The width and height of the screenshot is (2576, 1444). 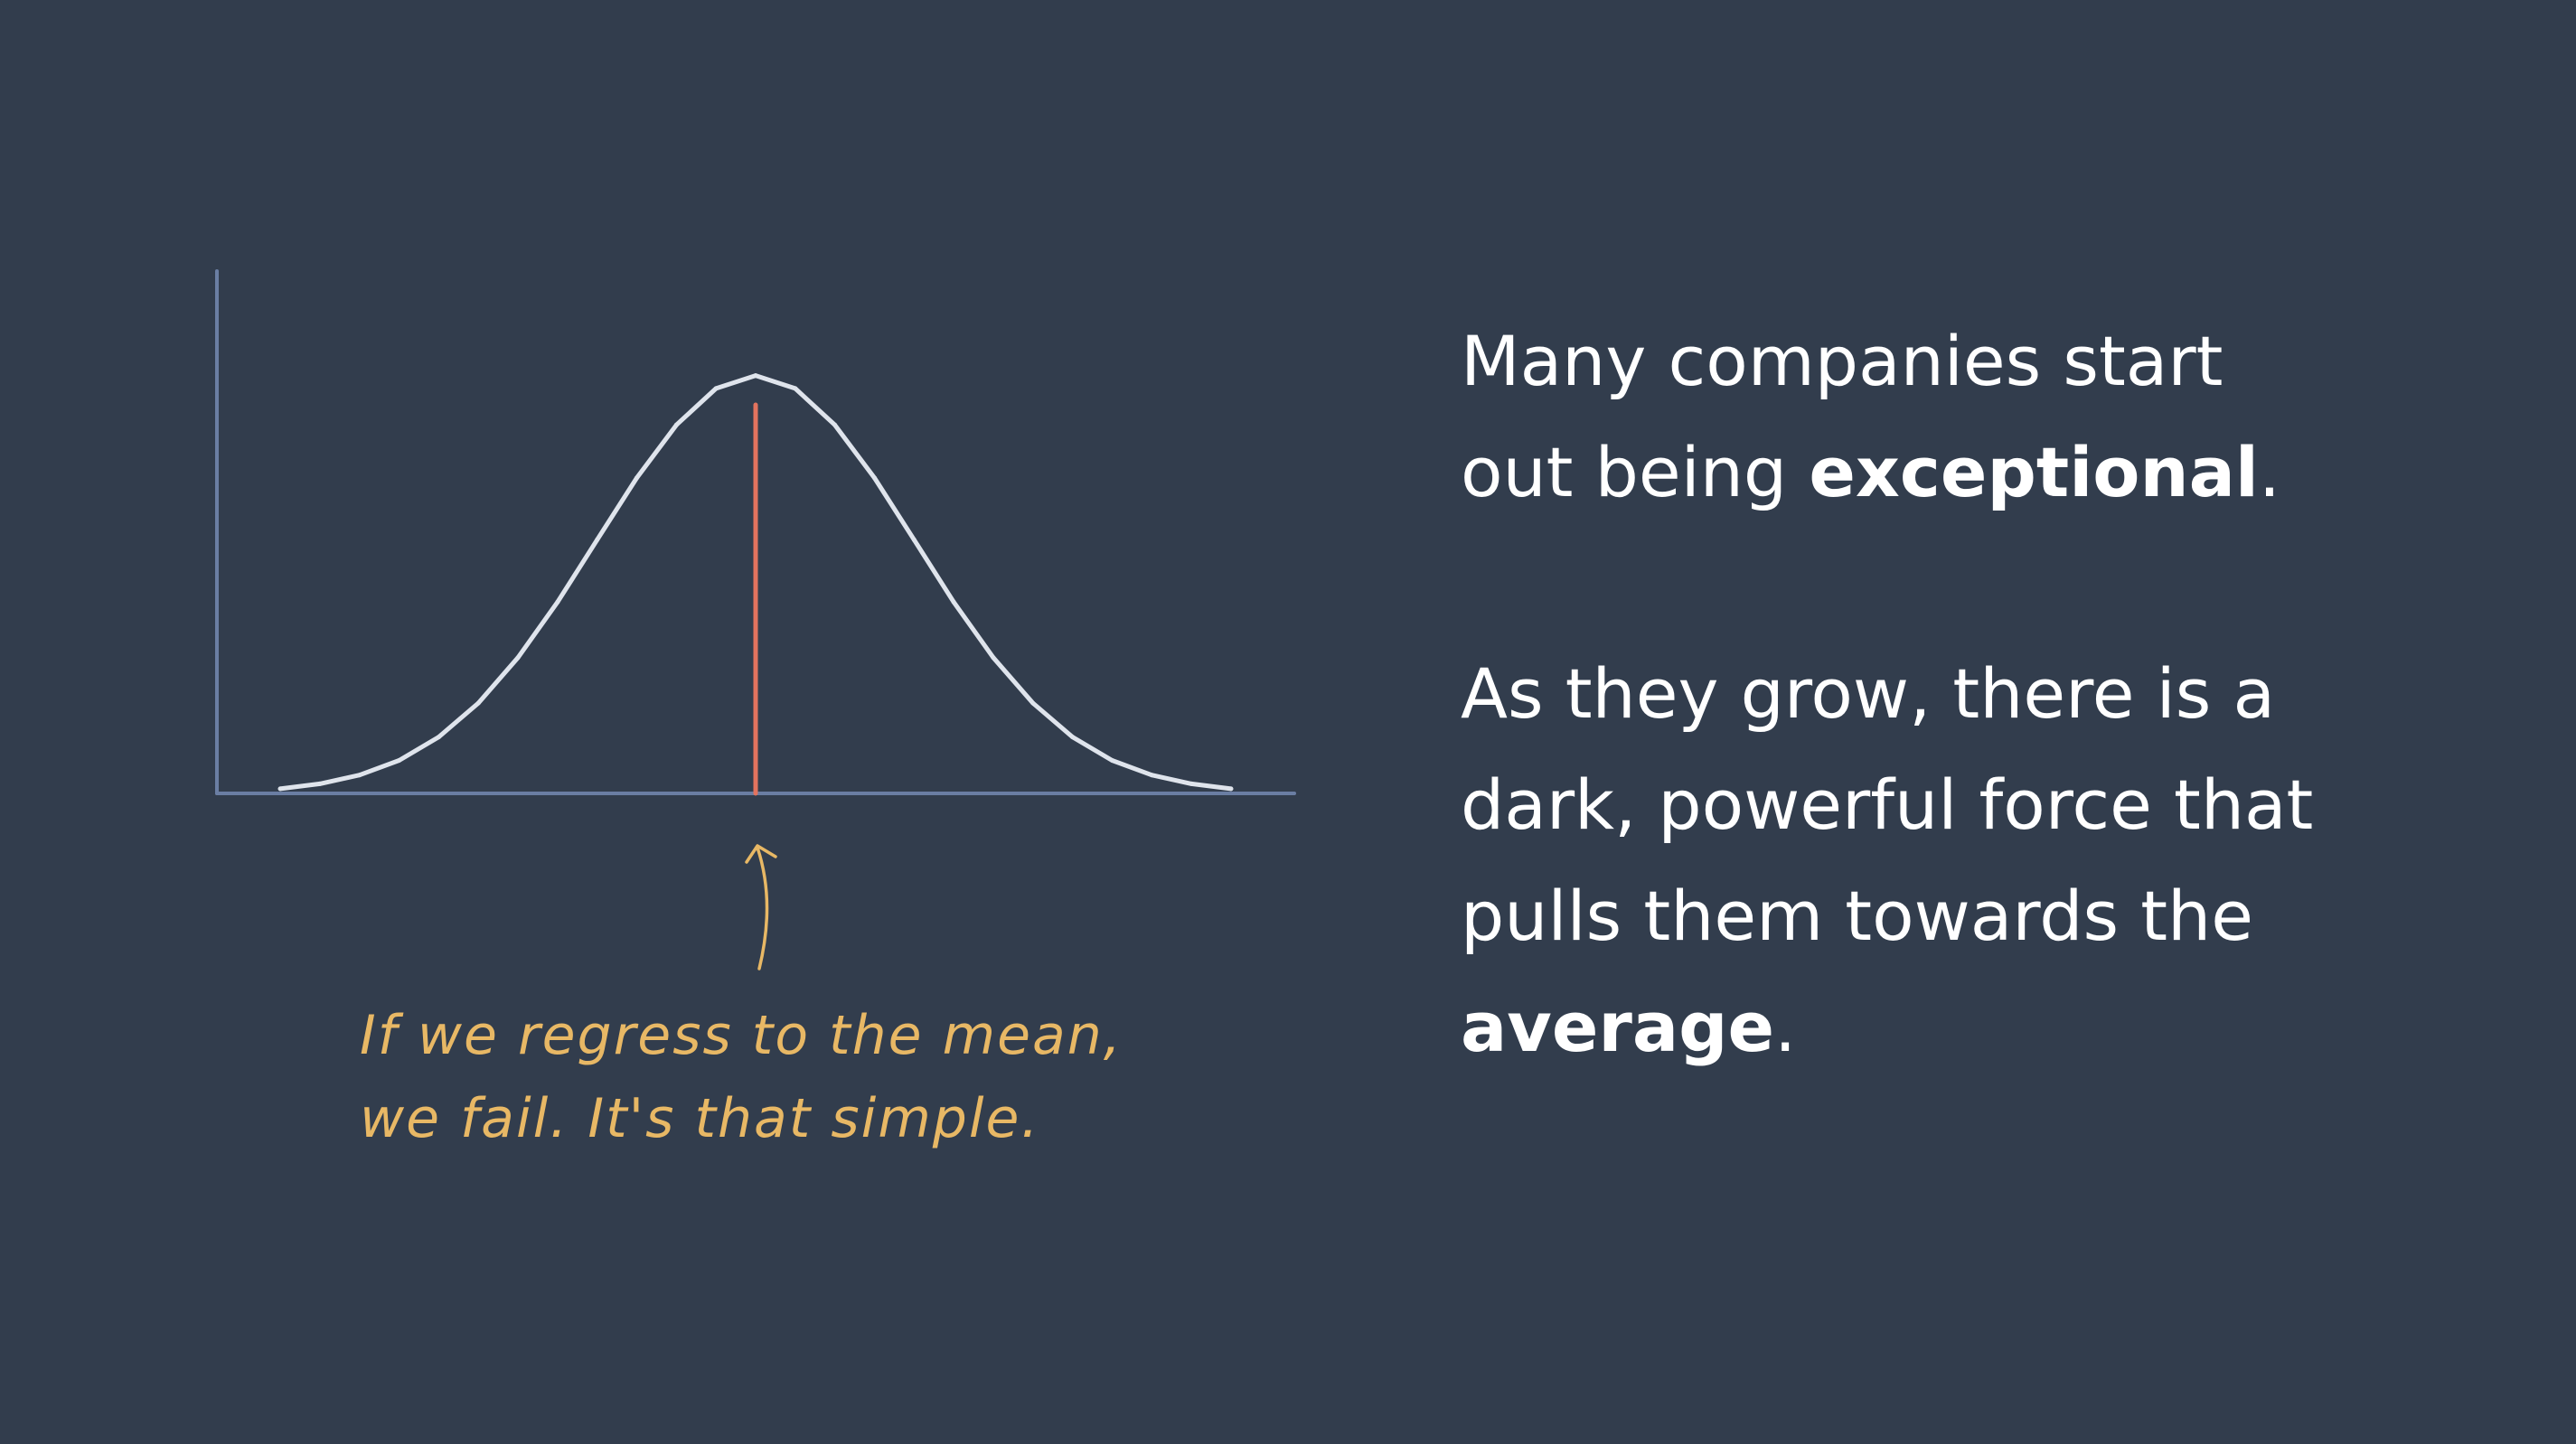 I want to click on average-emphasis: average, so click(x=1618, y=1027).